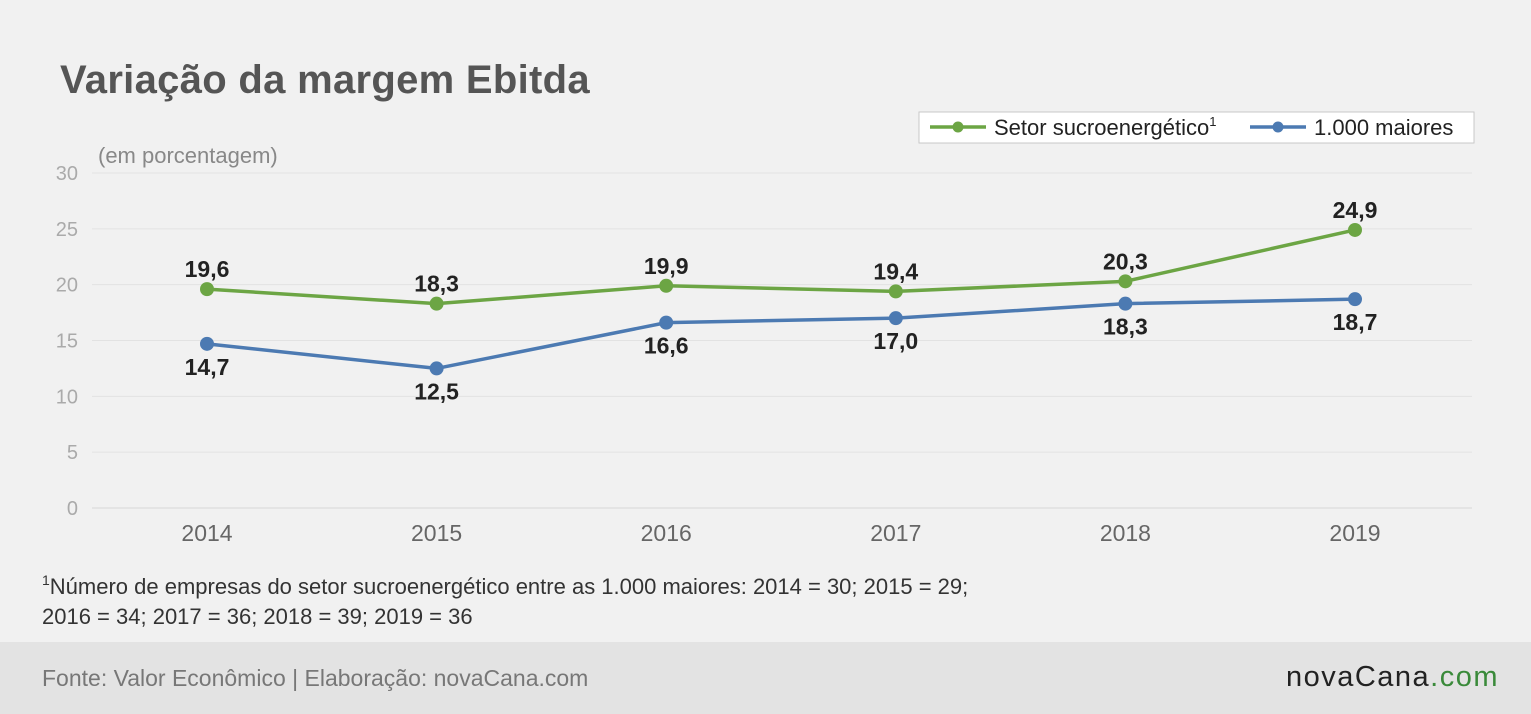 This screenshot has height=714, width=1531. What do you see at coordinates (67, 286) in the screenshot?
I see `y-tick-label: 20` at bounding box center [67, 286].